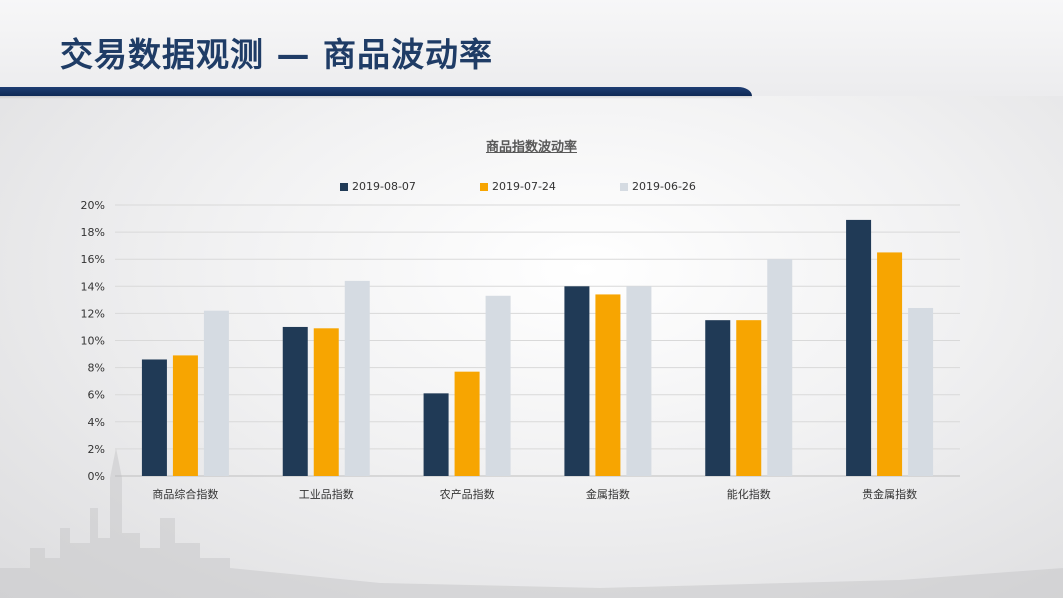 The height and width of the screenshot is (598, 1063). Describe the element at coordinates (524, 186) in the screenshot. I see `legend-label-series-2: 2019-07-24` at that location.